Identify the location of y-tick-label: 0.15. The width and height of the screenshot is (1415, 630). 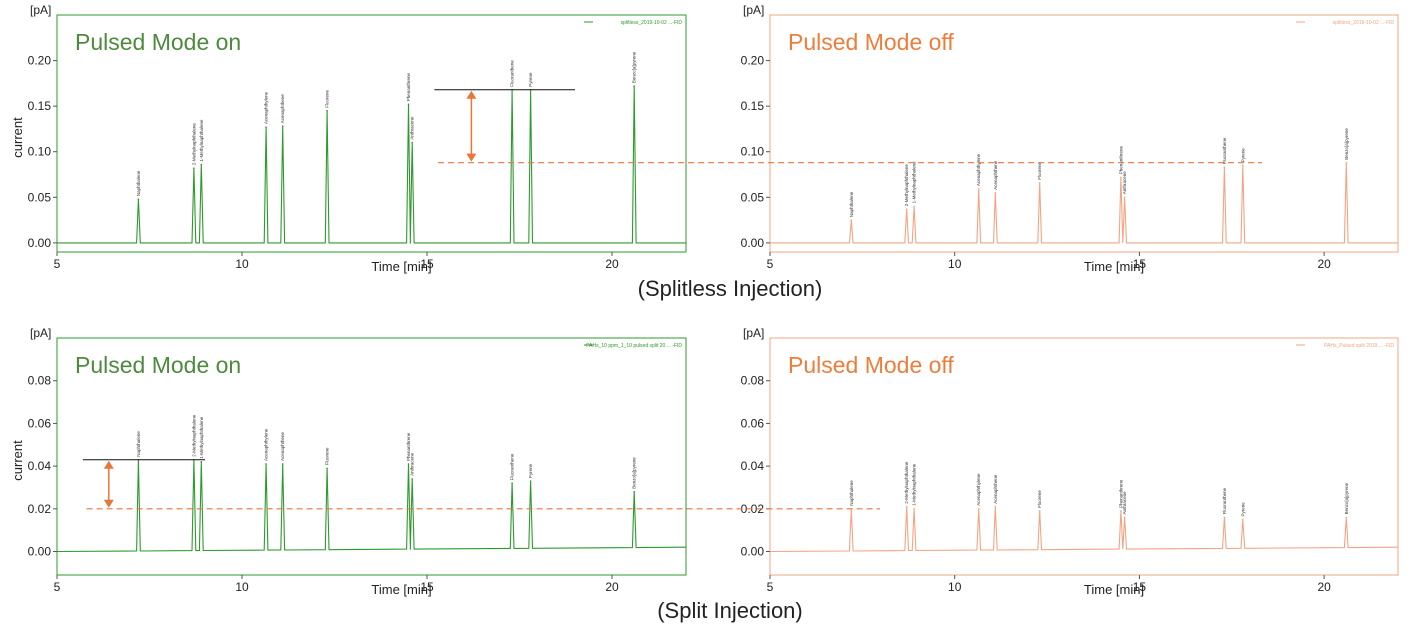
(753, 106).